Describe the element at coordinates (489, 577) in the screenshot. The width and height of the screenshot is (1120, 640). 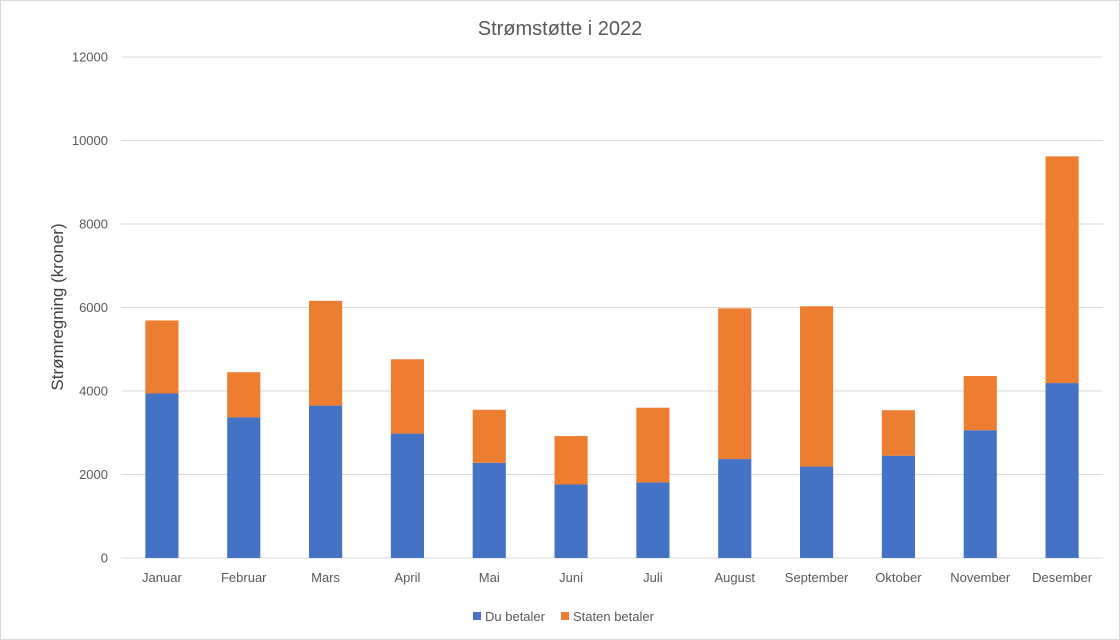
I see `x-tick-label: Mai` at that location.